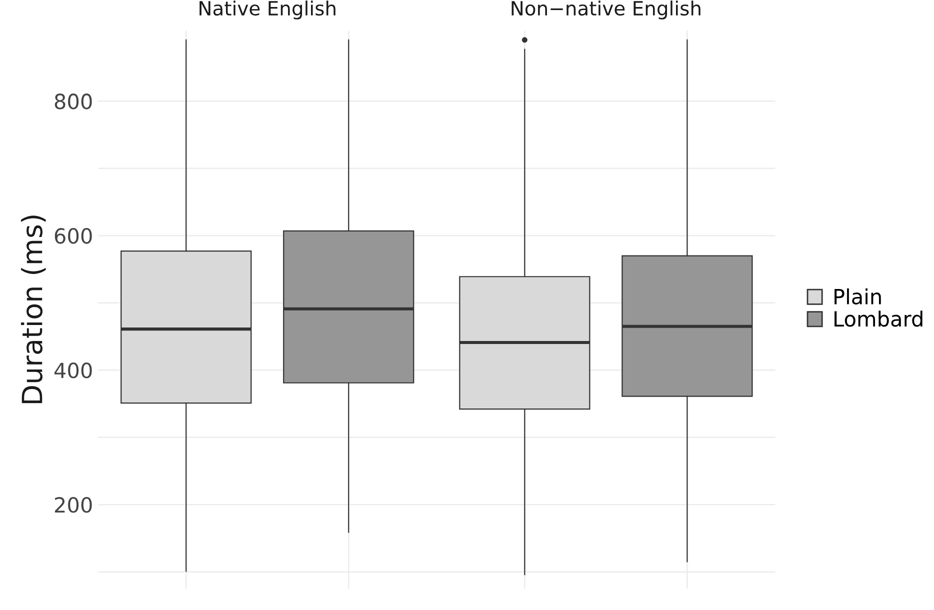  I want to click on legend-label: Plain, so click(857, 296).